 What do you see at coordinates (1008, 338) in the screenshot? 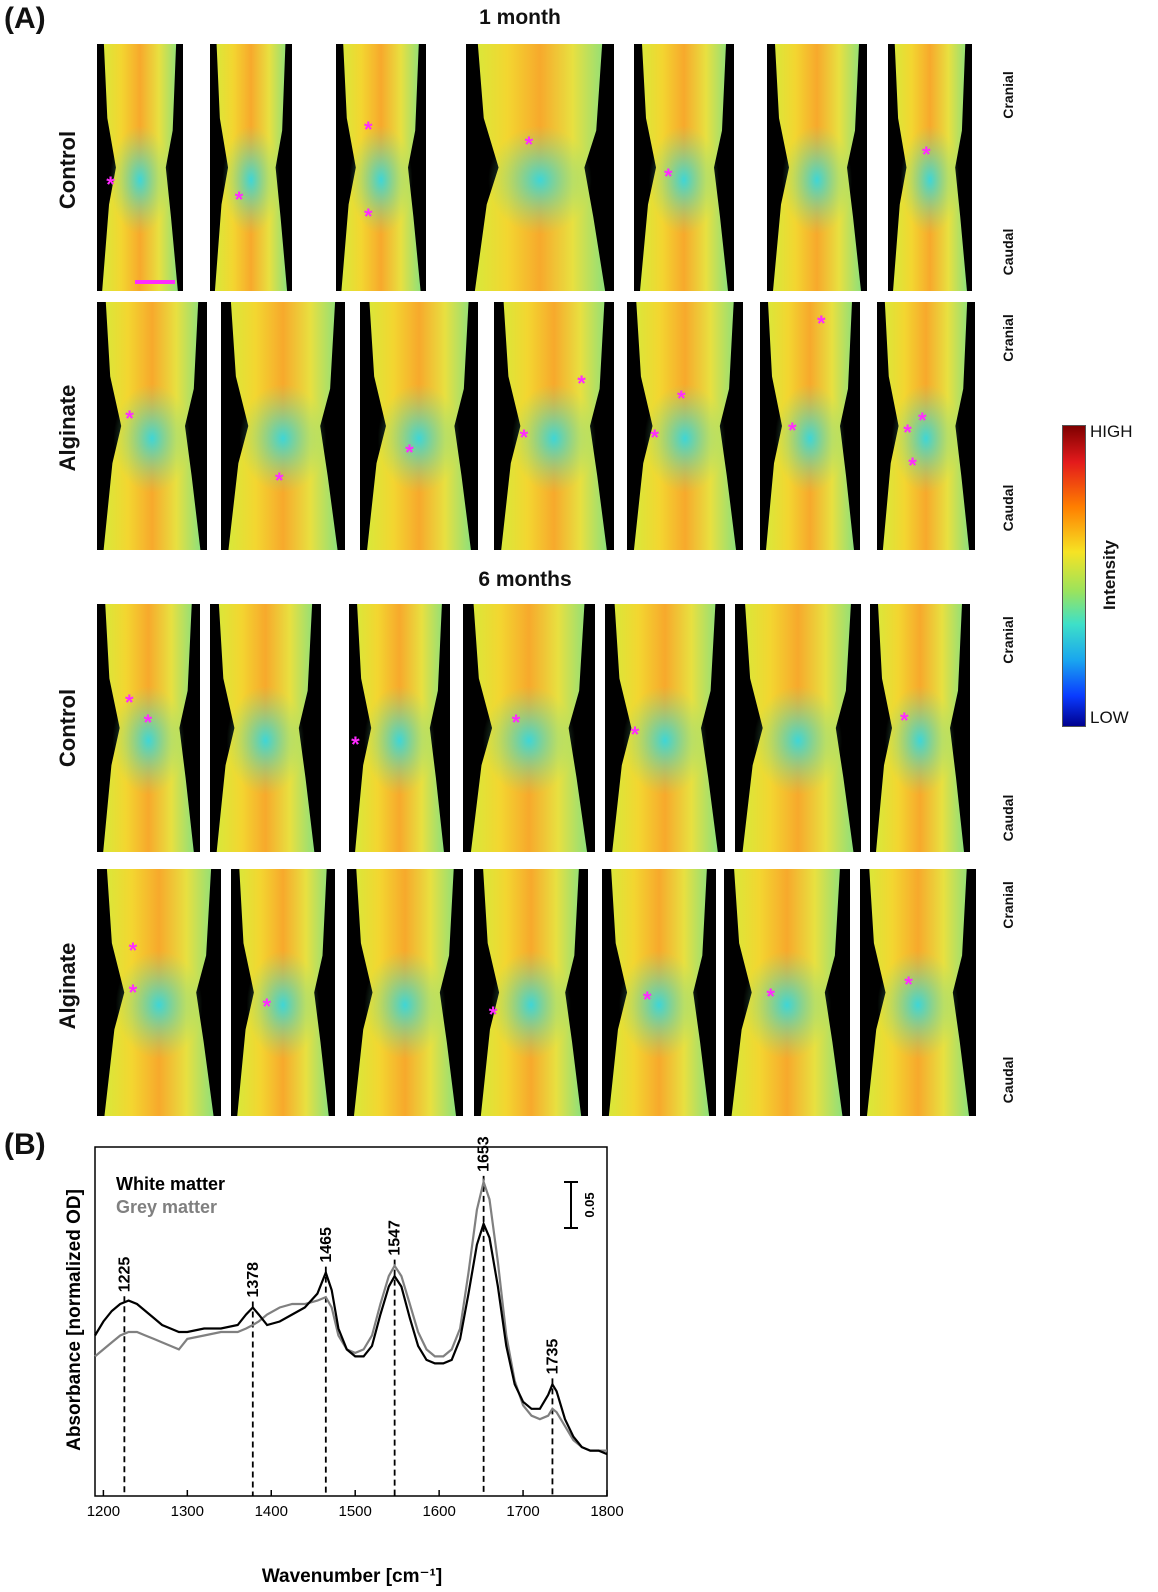
I see `cranial-label-row2: Cranial` at bounding box center [1008, 338].